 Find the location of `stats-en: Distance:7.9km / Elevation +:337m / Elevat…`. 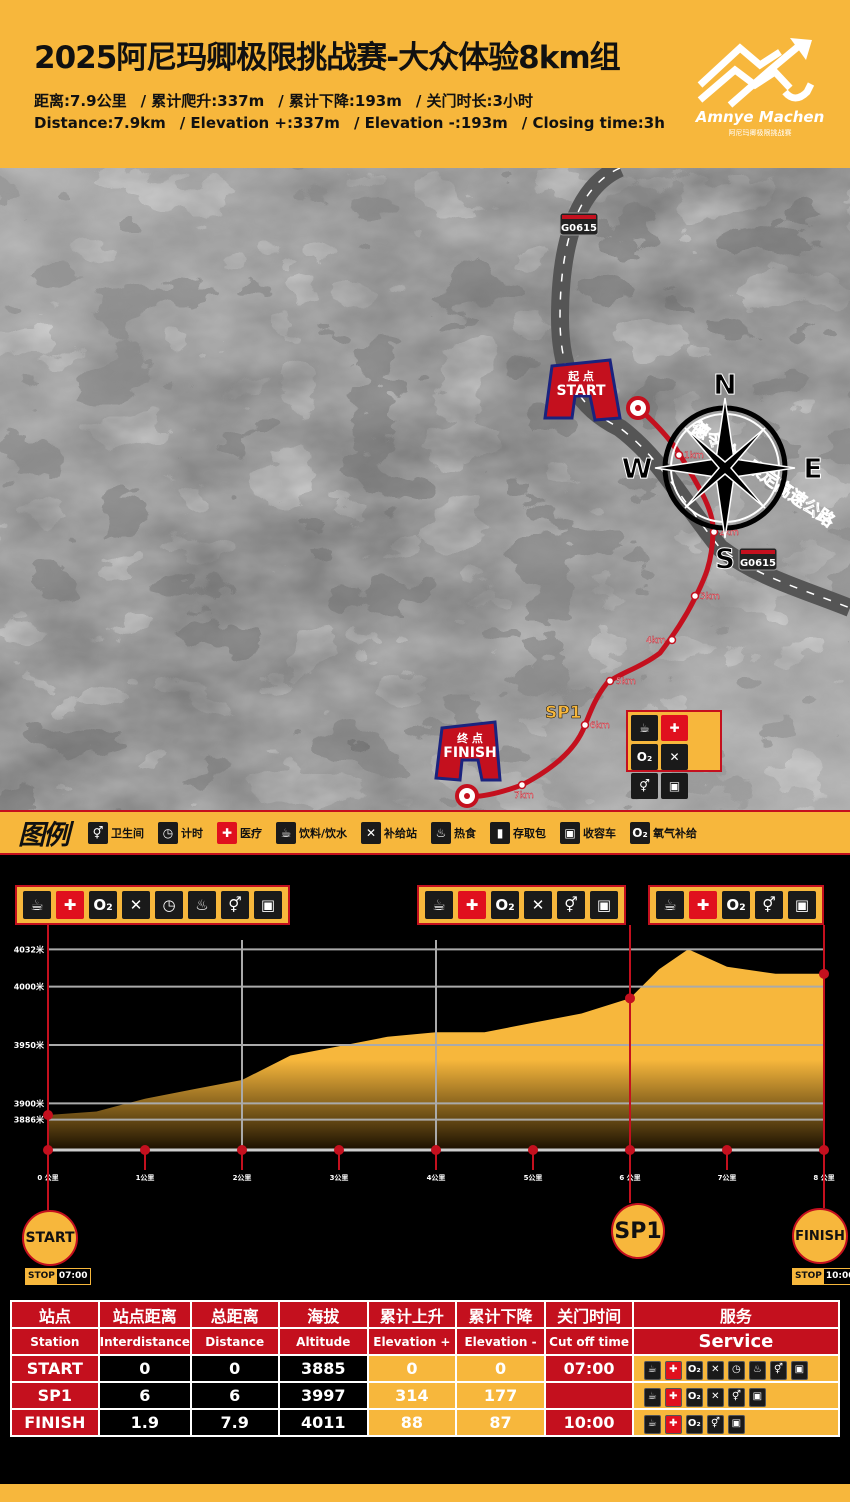

stats-en: Distance:7.9km / Elevation +:337m / Elevat… is located at coordinates (349, 123).